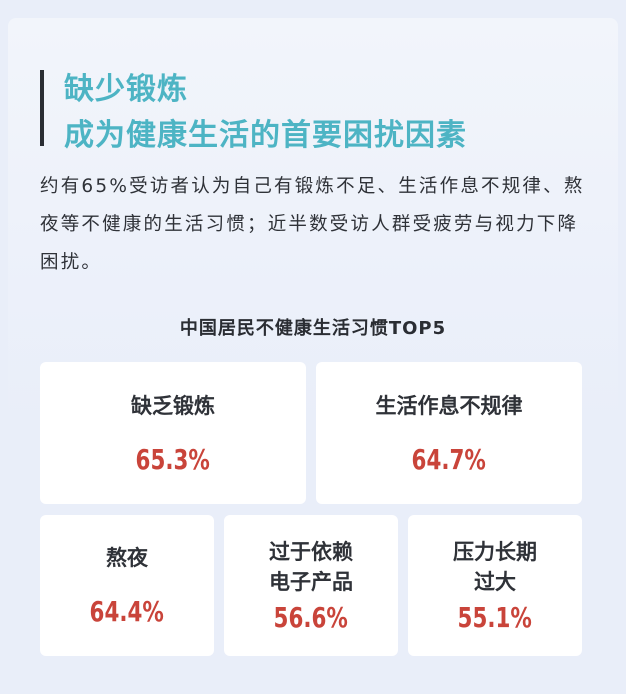 The height and width of the screenshot is (694, 626). I want to click on stat-card-lack-exercise: 缺乏锻炼 65.3%, so click(173, 433).